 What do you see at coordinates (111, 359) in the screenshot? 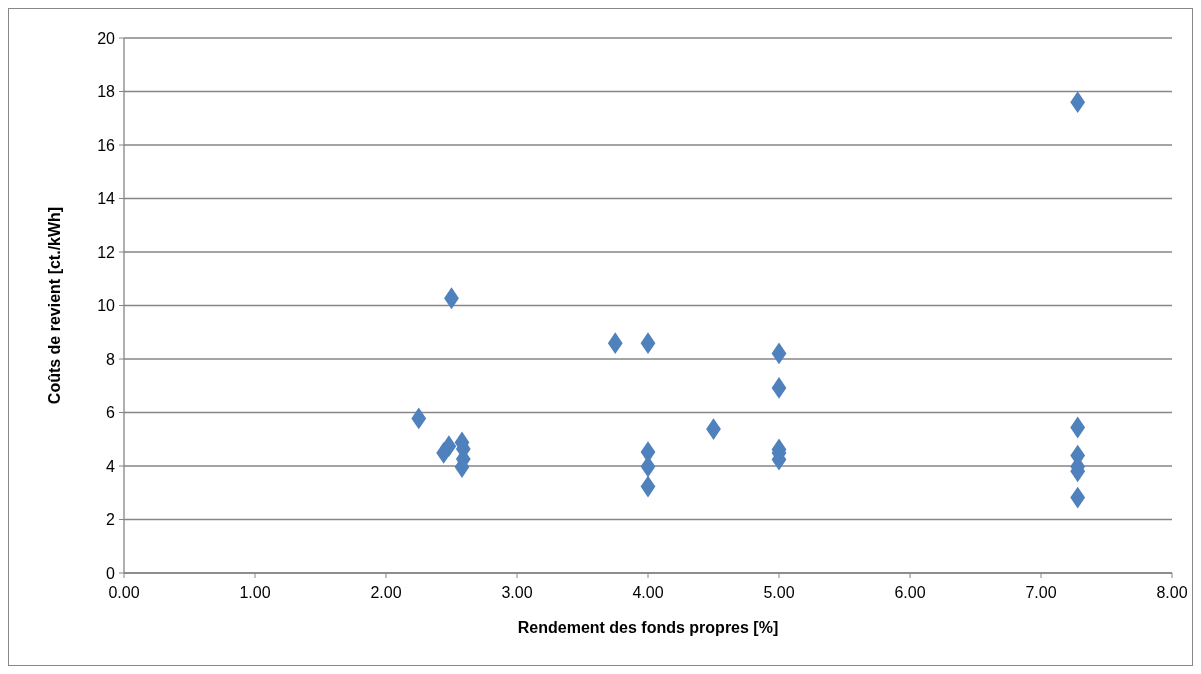
I see `y-tick-label: 8` at bounding box center [111, 359].